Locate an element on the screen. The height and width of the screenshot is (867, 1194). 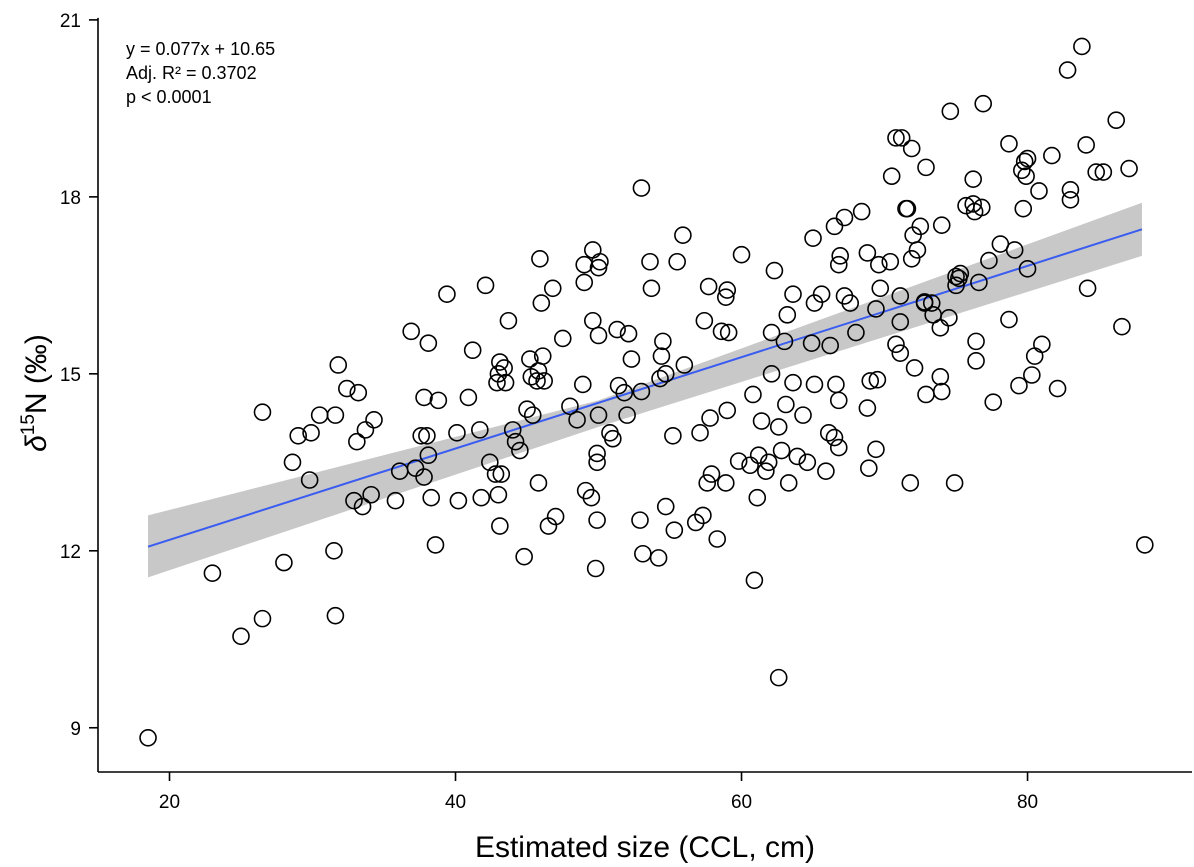
y-axis-title-superscript: 15 is located at coordinates (28, 424).